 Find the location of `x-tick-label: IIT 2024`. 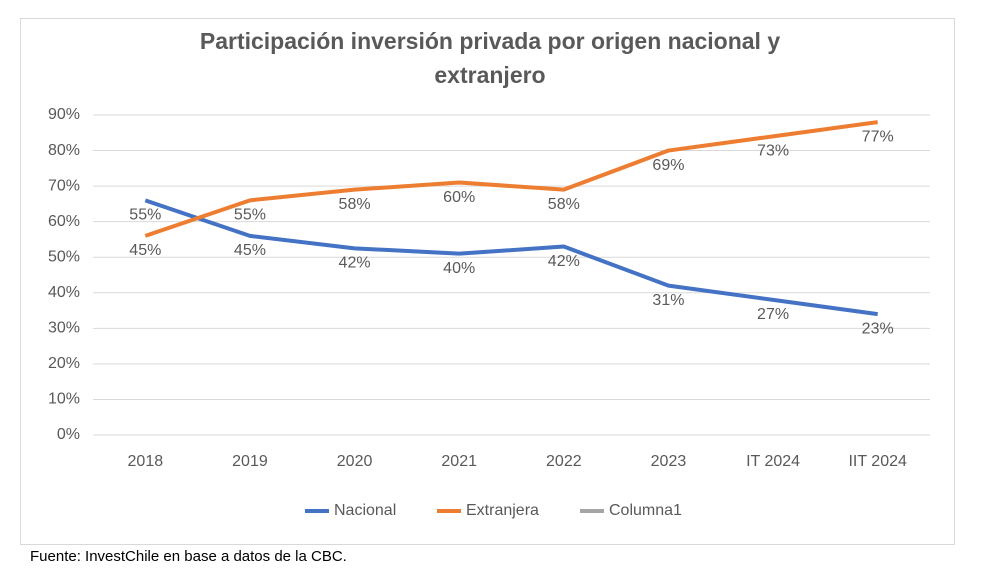

x-tick-label: IIT 2024 is located at coordinates (877, 461).